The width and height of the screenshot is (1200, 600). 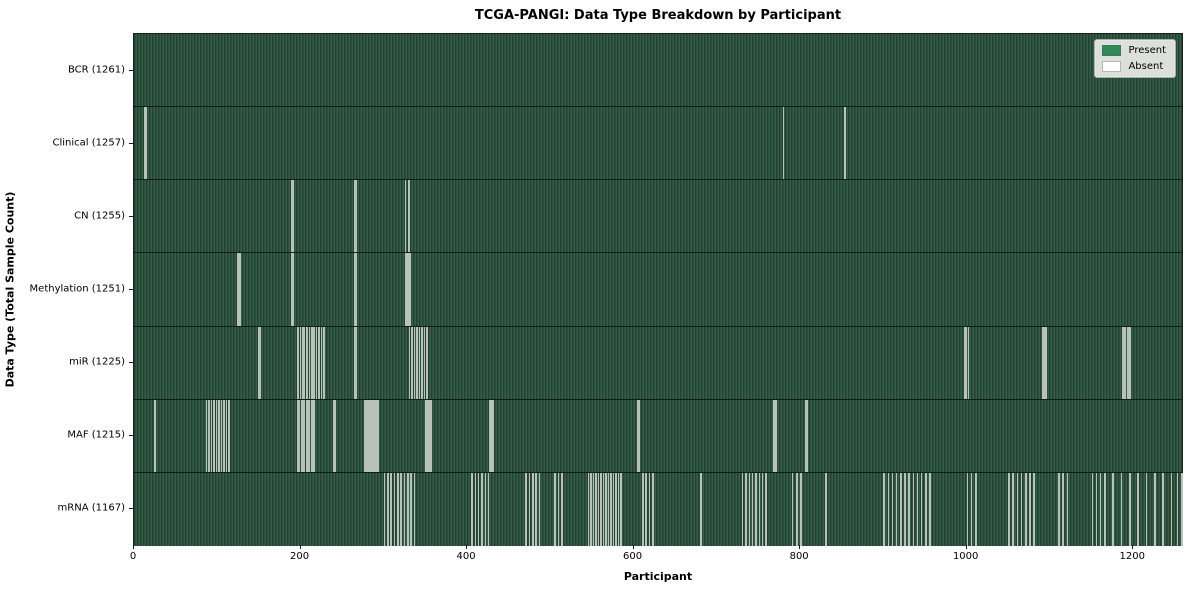 What do you see at coordinates (96, 435) in the screenshot?
I see `y-tick-label-MAF: MAF (1215)` at bounding box center [96, 435].